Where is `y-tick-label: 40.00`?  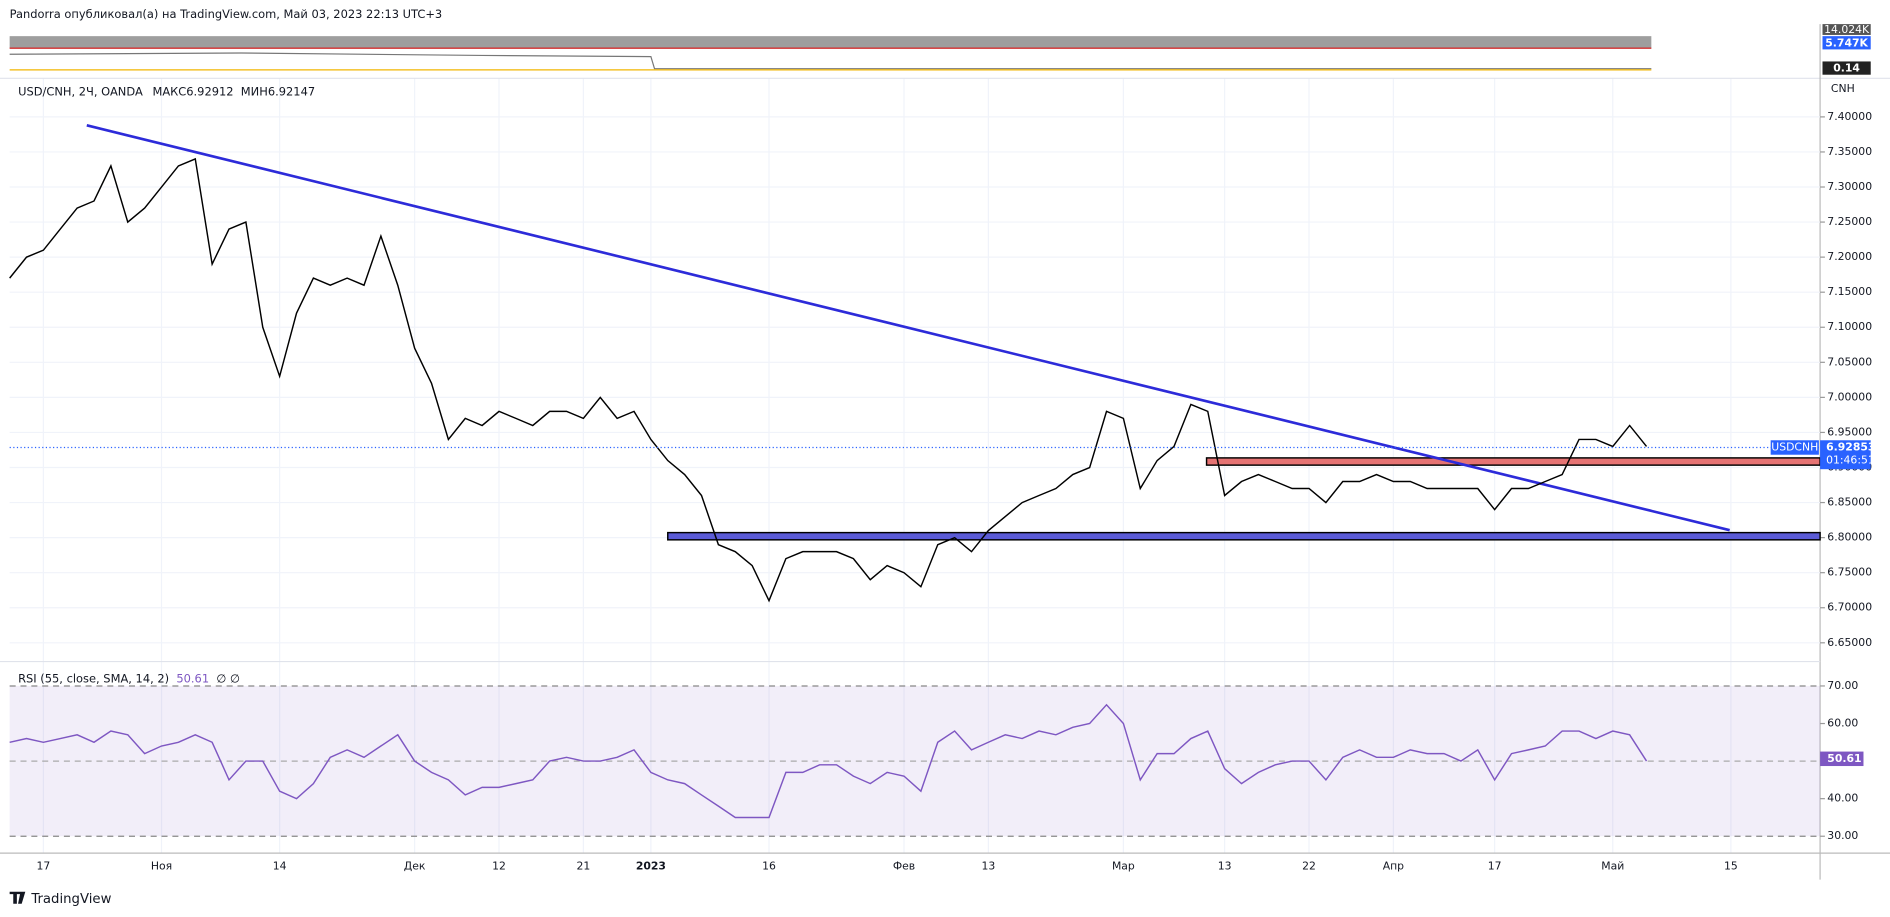 y-tick-label: 40.00 is located at coordinates (1842, 798).